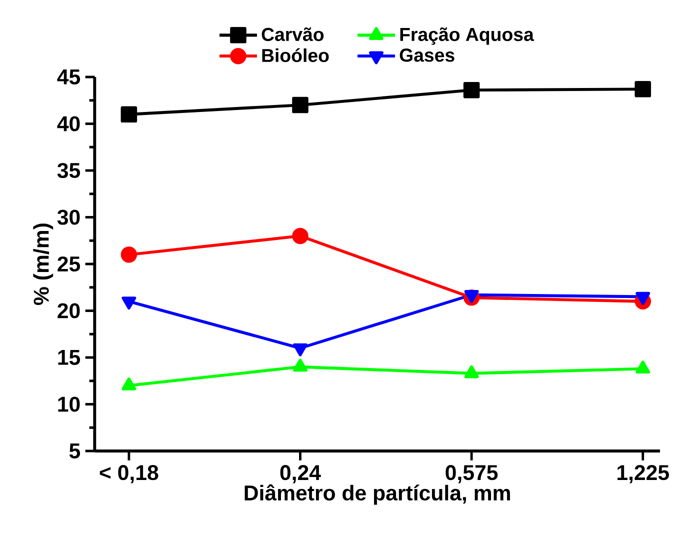 The image size is (686, 537). Describe the element at coordinates (427, 55) in the screenshot. I see `legend-label: Gases` at that location.